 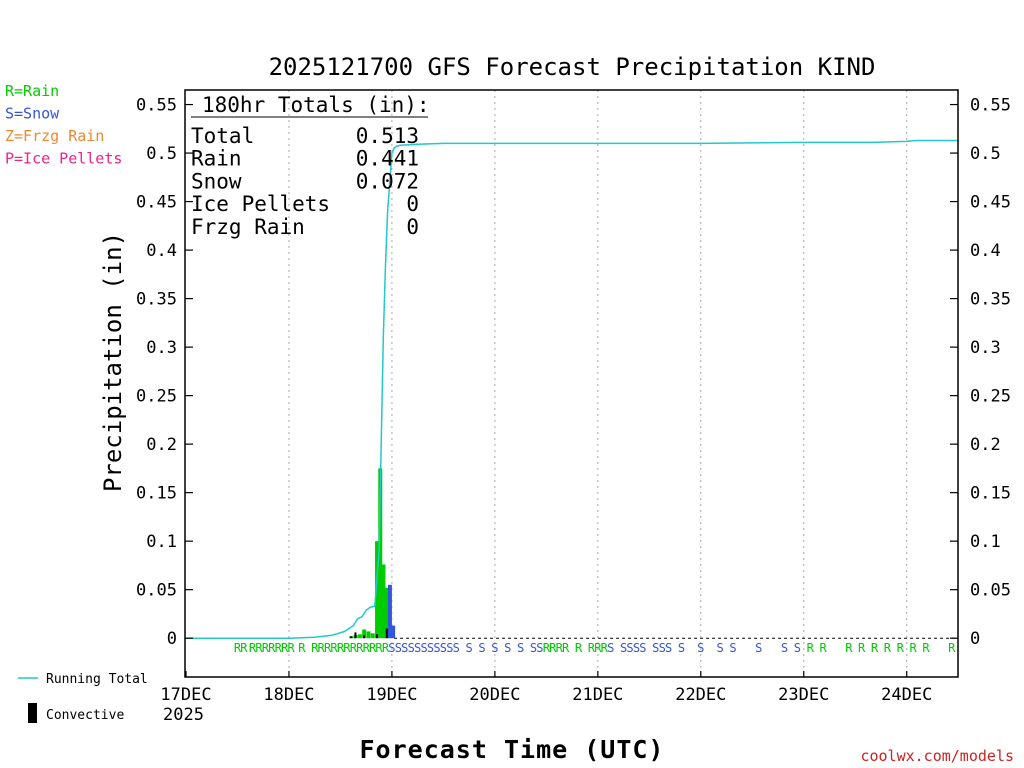 What do you see at coordinates (494, 695) in the screenshot?
I see `x-tick-label: 20DEC` at bounding box center [494, 695].